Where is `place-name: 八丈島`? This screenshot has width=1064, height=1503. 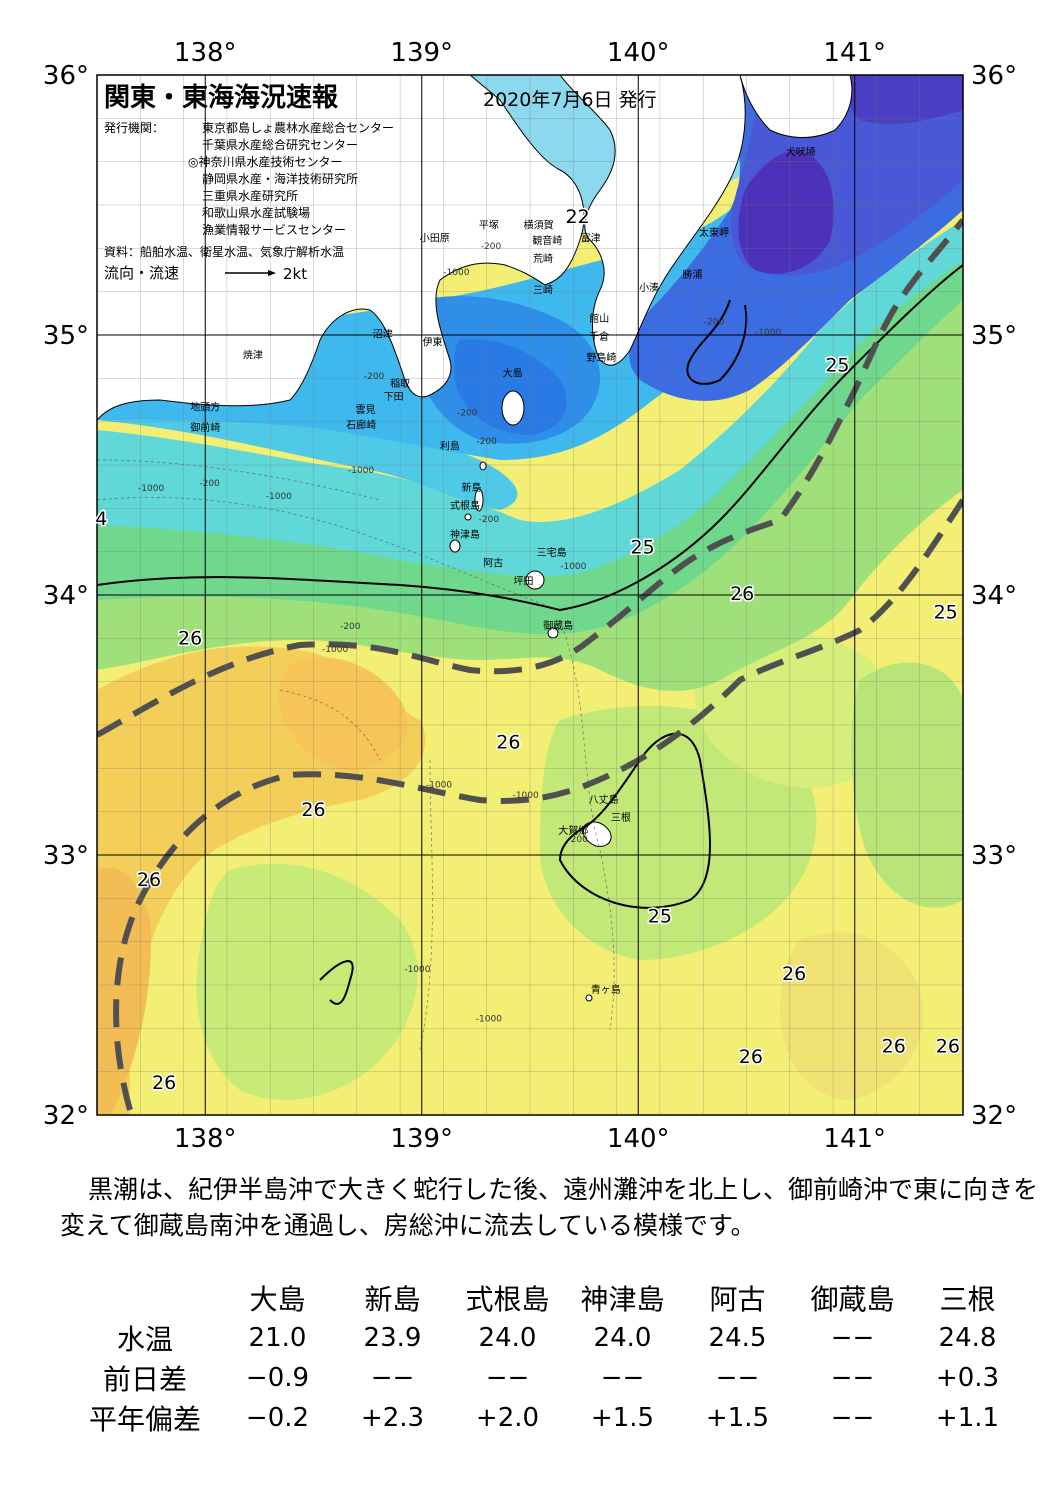 place-name: 八丈島 is located at coordinates (604, 799).